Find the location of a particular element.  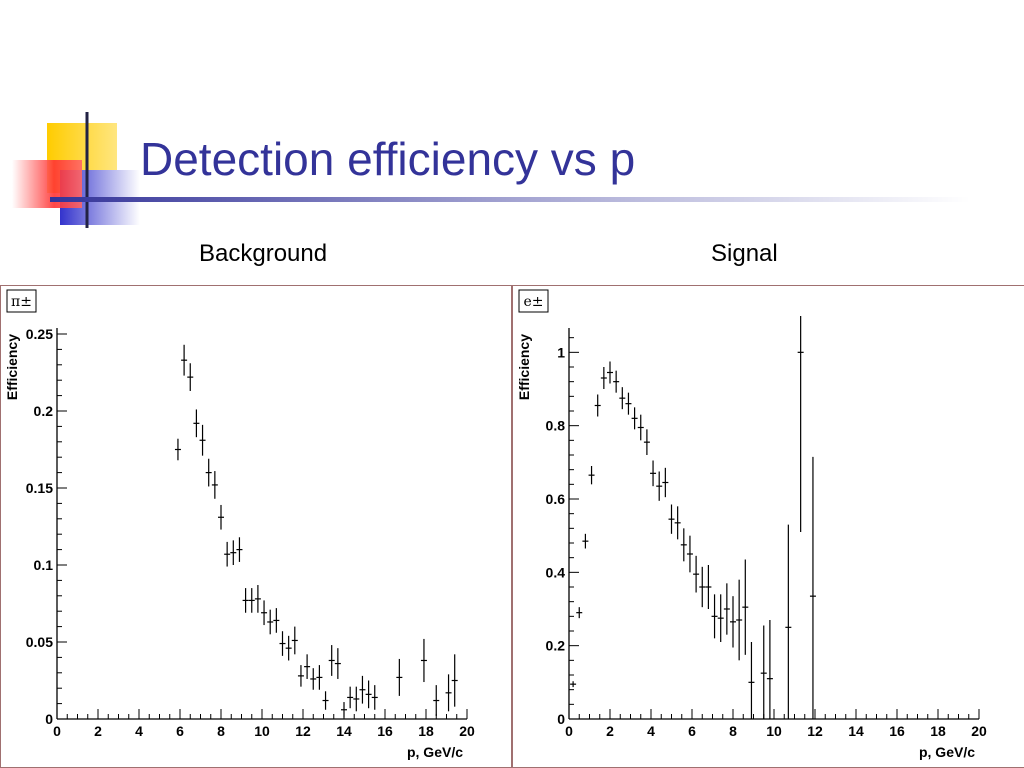

chart0-y-axis-label: Efficiency is located at coordinates (12, 367).